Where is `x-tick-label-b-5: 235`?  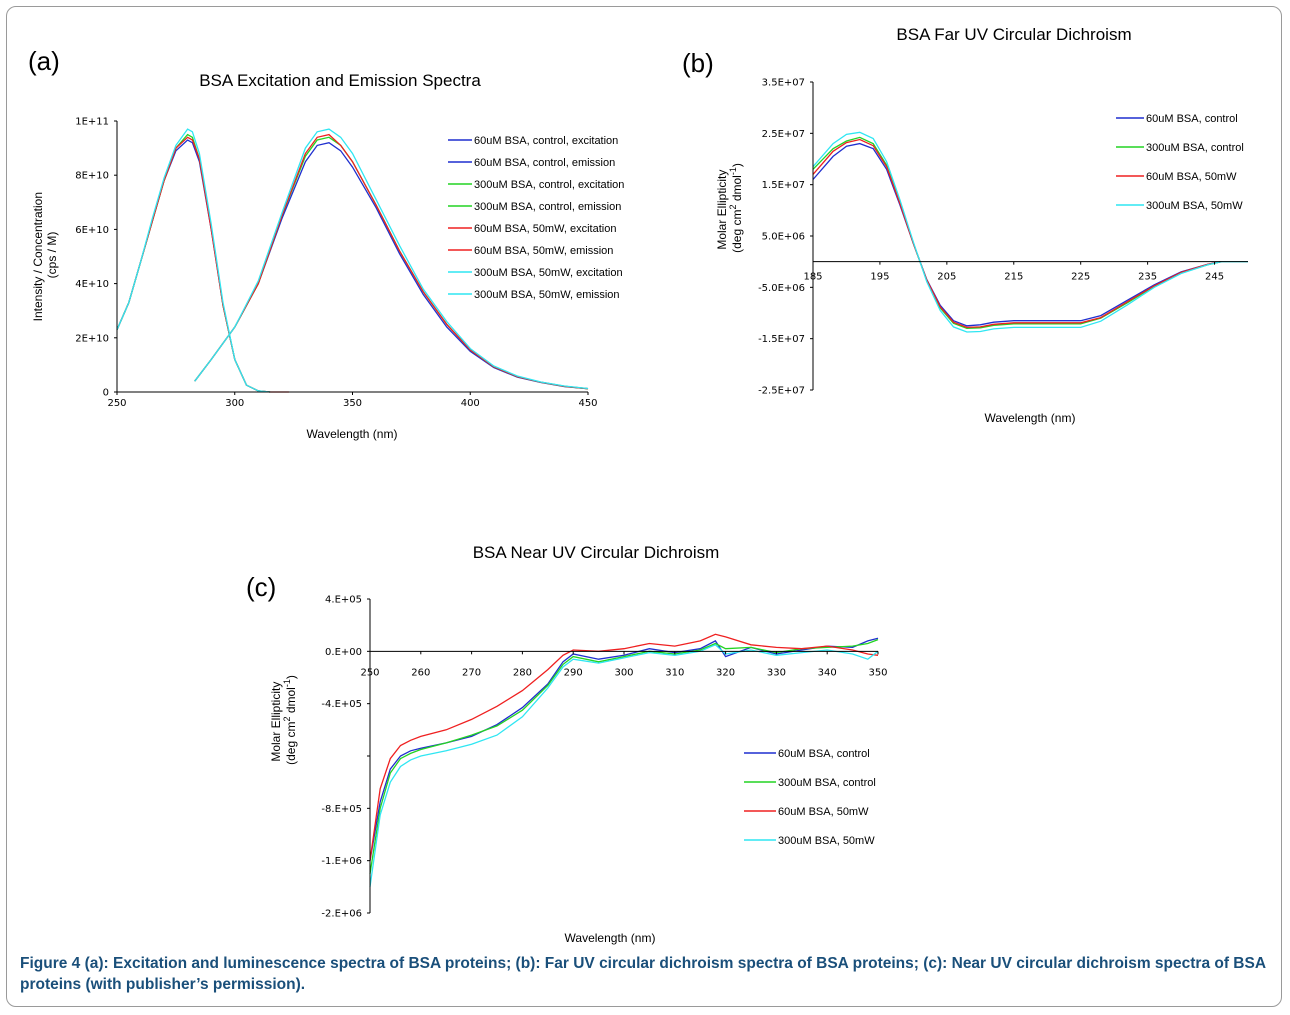 x-tick-label-b-5: 235 is located at coordinates (1147, 277).